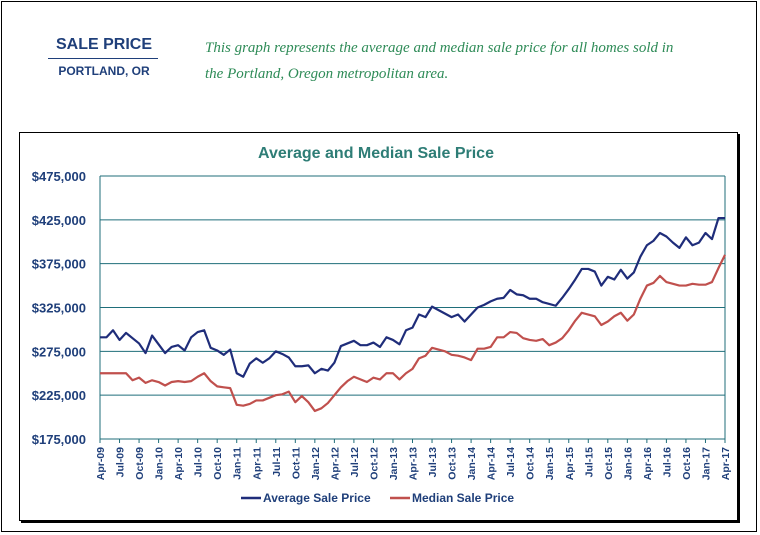  I want to click on x-tick-label: Jul-11, so click(277, 462).